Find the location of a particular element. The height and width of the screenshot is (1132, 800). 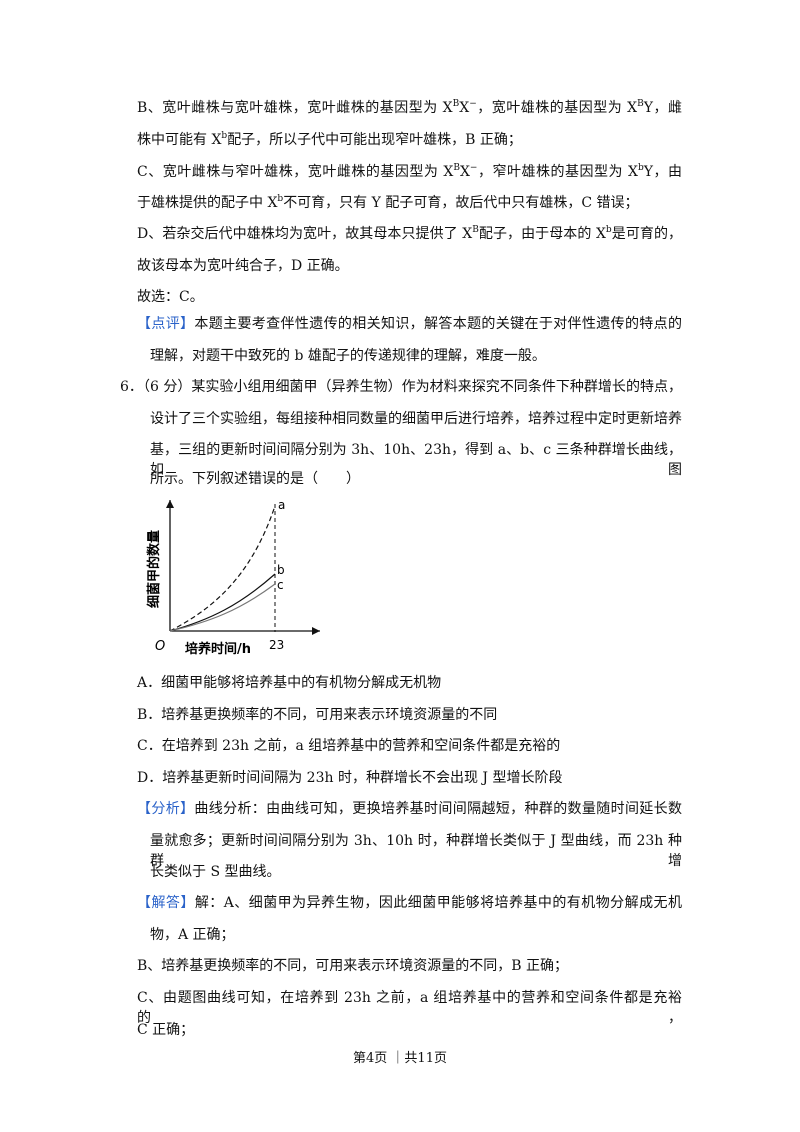

text-line: 故该母本为宽叶纯合子，D 正确。 is located at coordinates (243, 266).